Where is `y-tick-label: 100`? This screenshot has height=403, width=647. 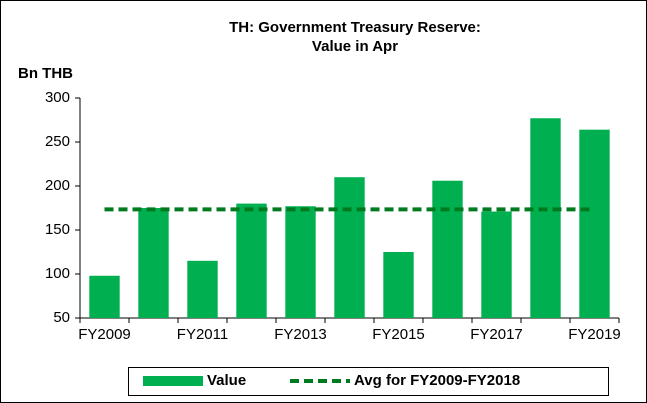
y-tick-label: 100 is located at coordinates (57, 273).